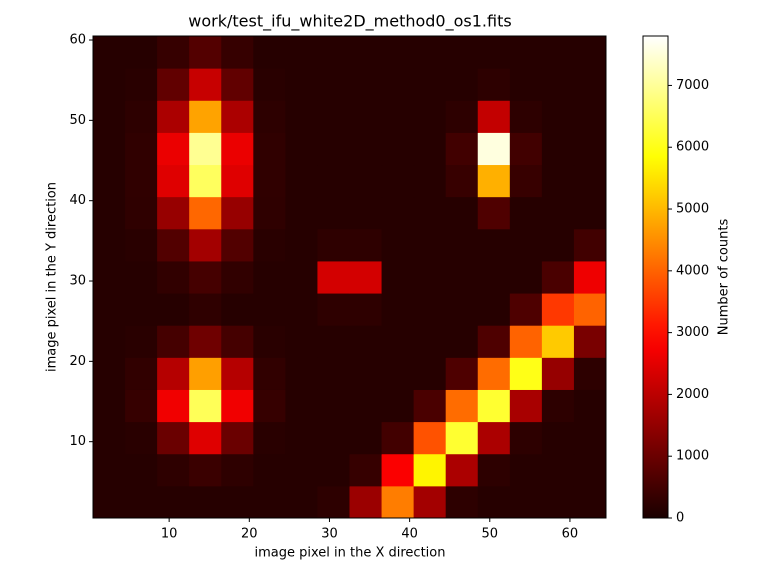  I want to click on colorbar-tick-label: 4000, so click(692, 270).